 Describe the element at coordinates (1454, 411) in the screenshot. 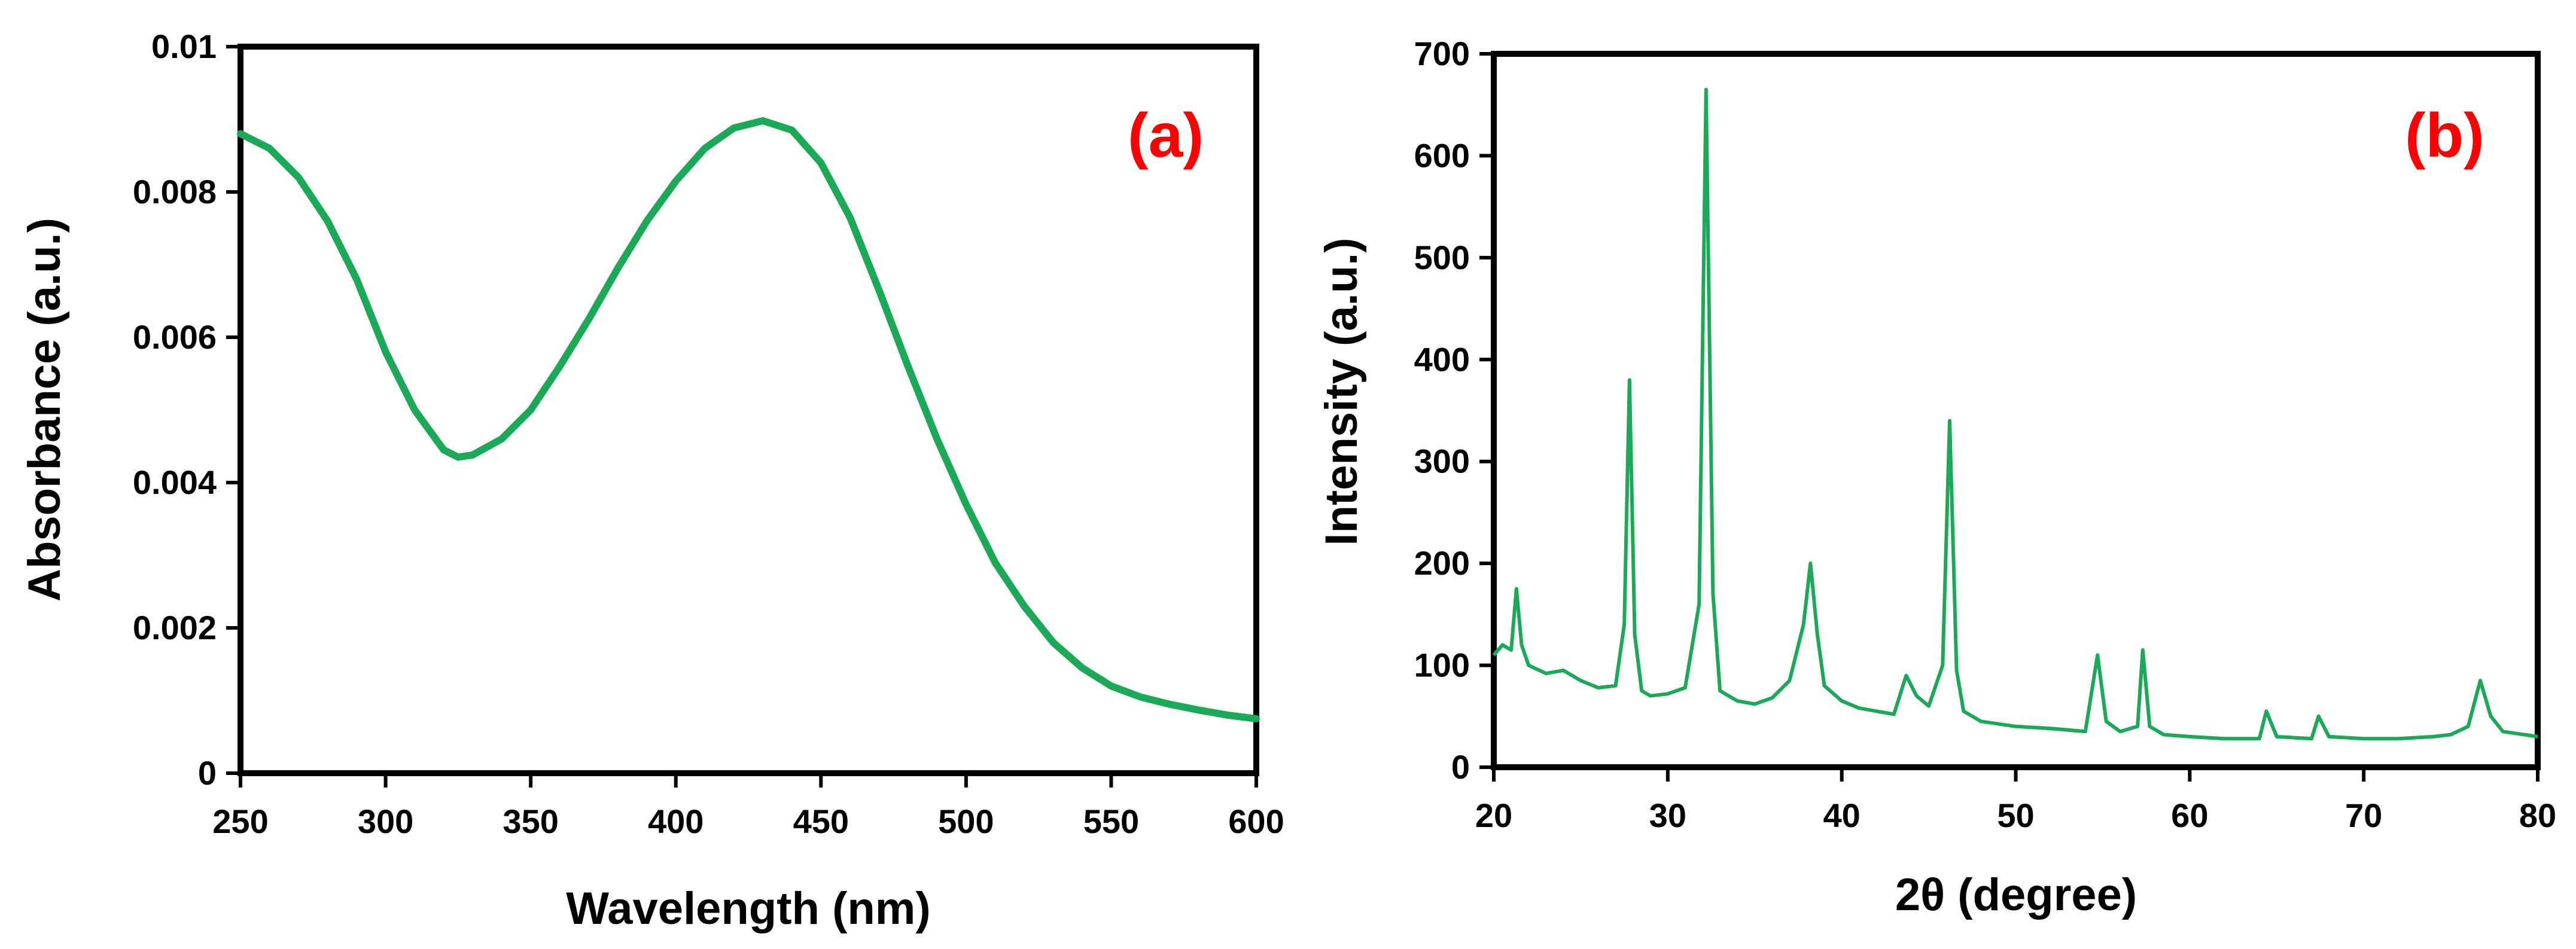

I see `y-axis: 0 100 200 300 400 500 600 700` at that location.